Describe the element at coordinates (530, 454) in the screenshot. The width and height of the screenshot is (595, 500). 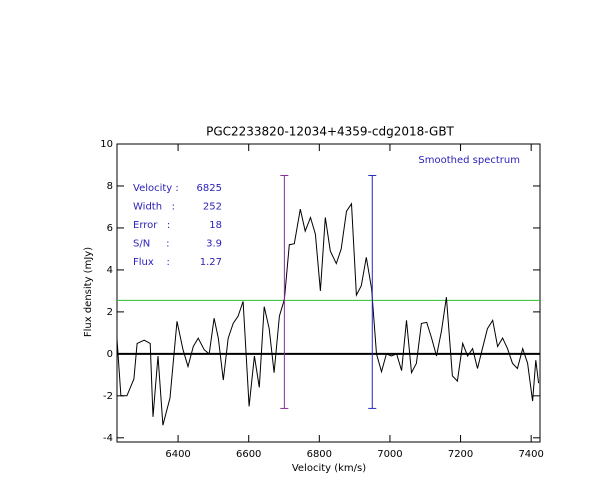
I see `x-tick-label: 7400` at that location.